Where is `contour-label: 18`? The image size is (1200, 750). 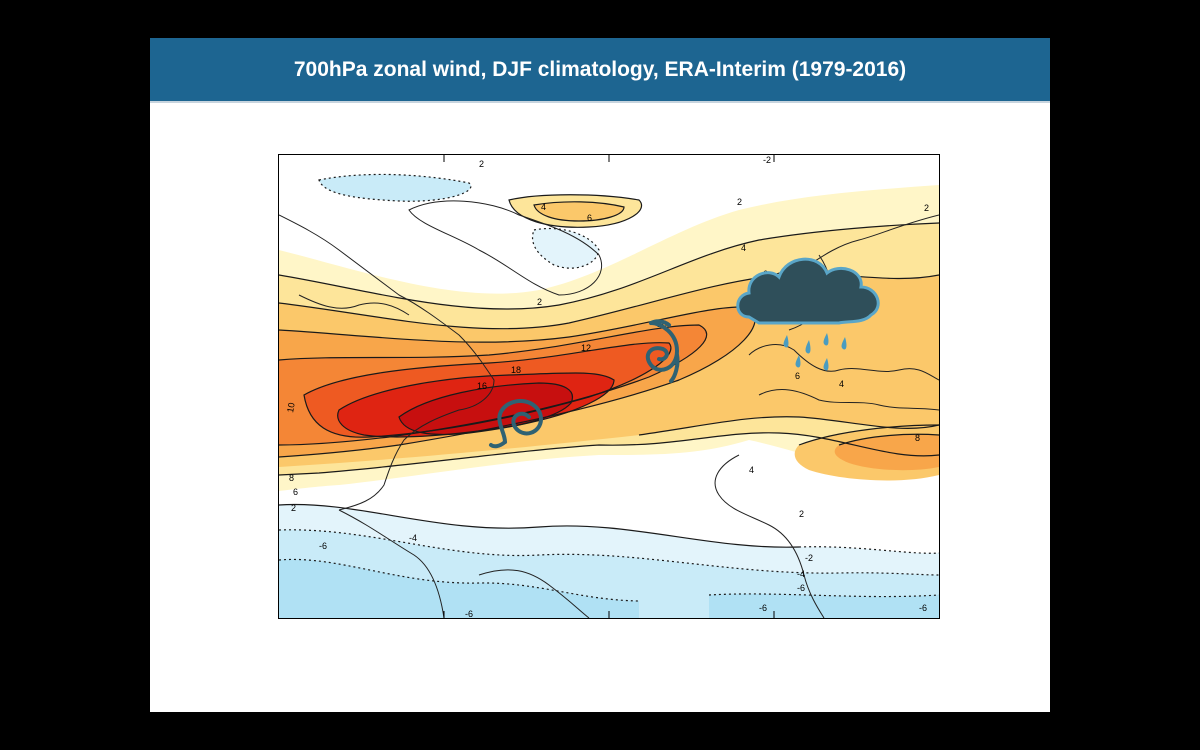 contour-label: 18 is located at coordinates (516, 370).